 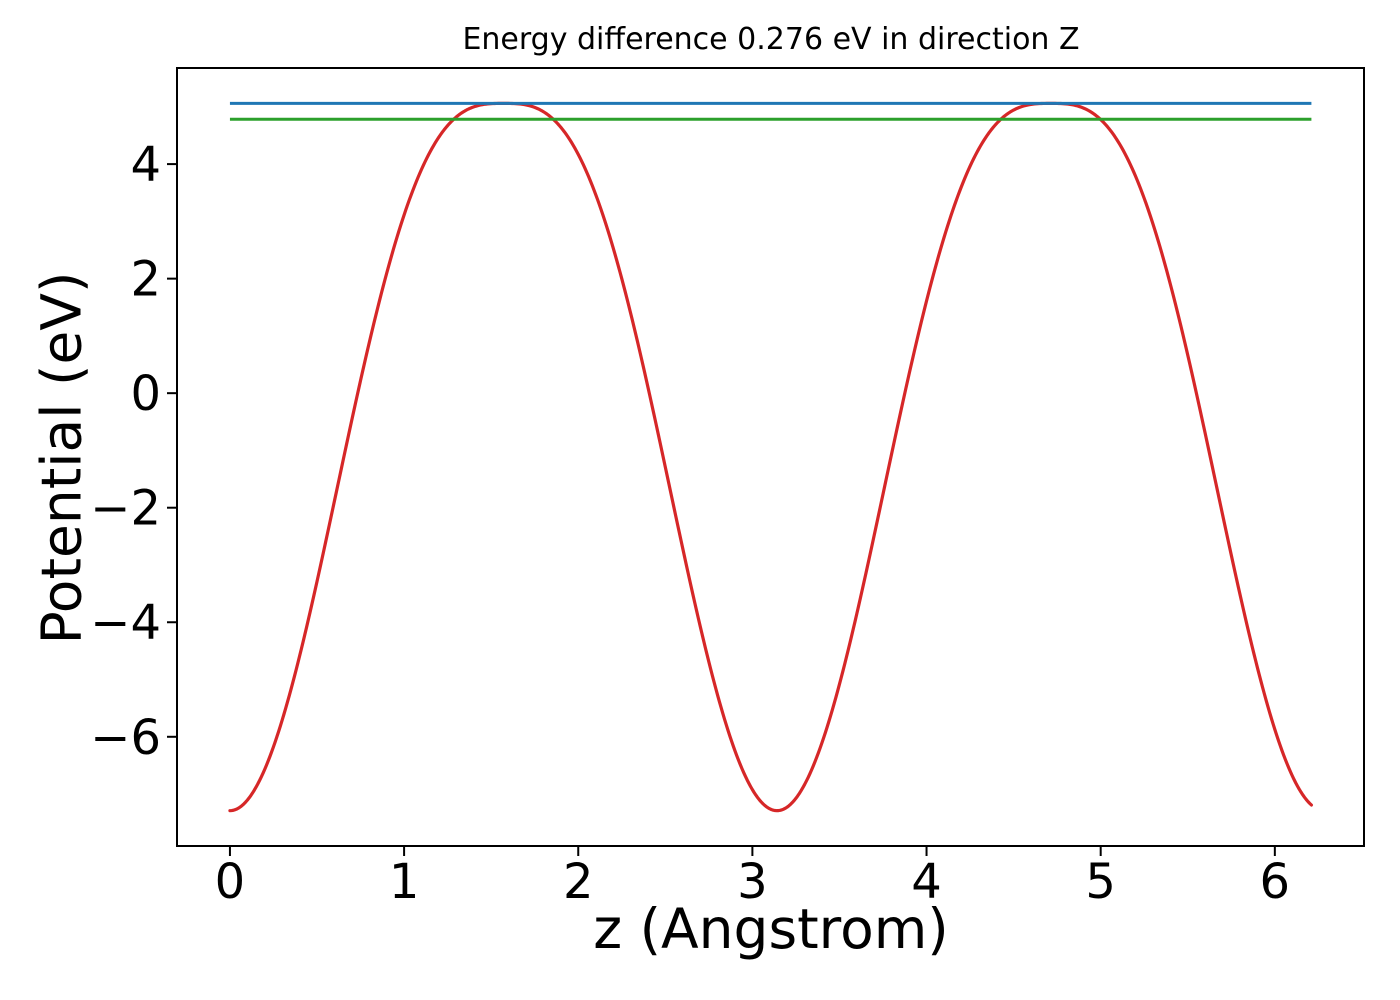 I want to click on x-tick-label: 5, so click(x=1100, y=882).